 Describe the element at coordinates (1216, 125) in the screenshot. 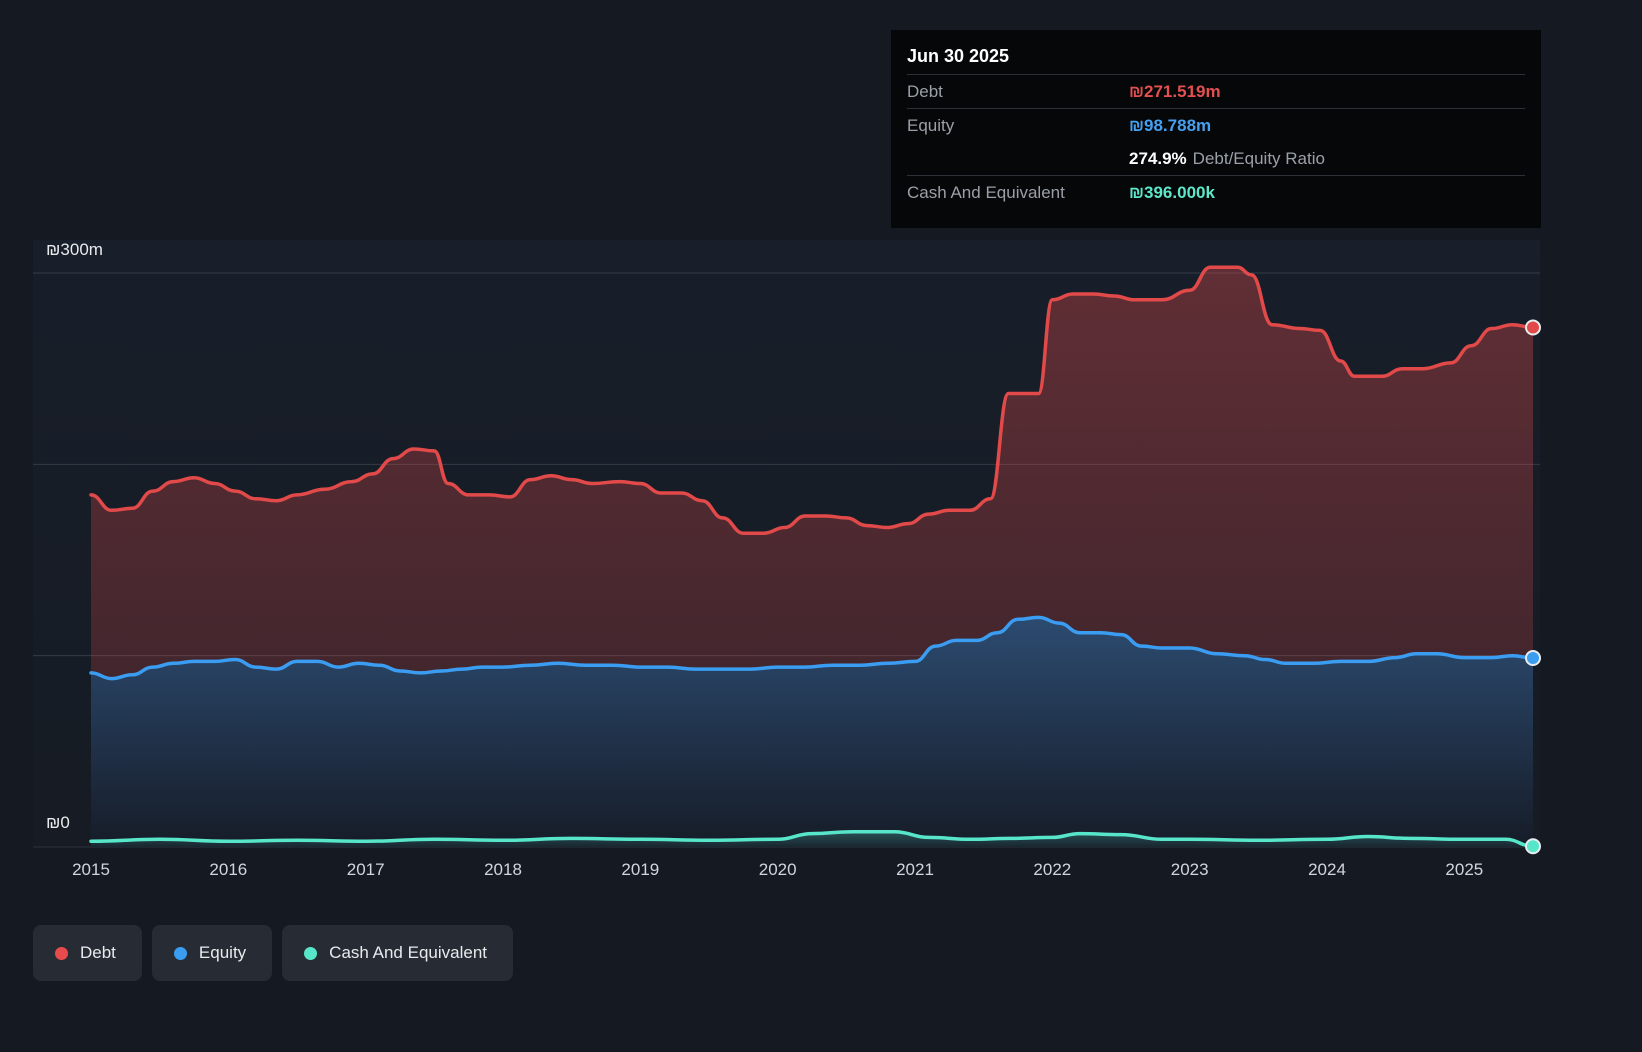

I see `tooltip-row-equity: Equity ₪98.788m` at that location.